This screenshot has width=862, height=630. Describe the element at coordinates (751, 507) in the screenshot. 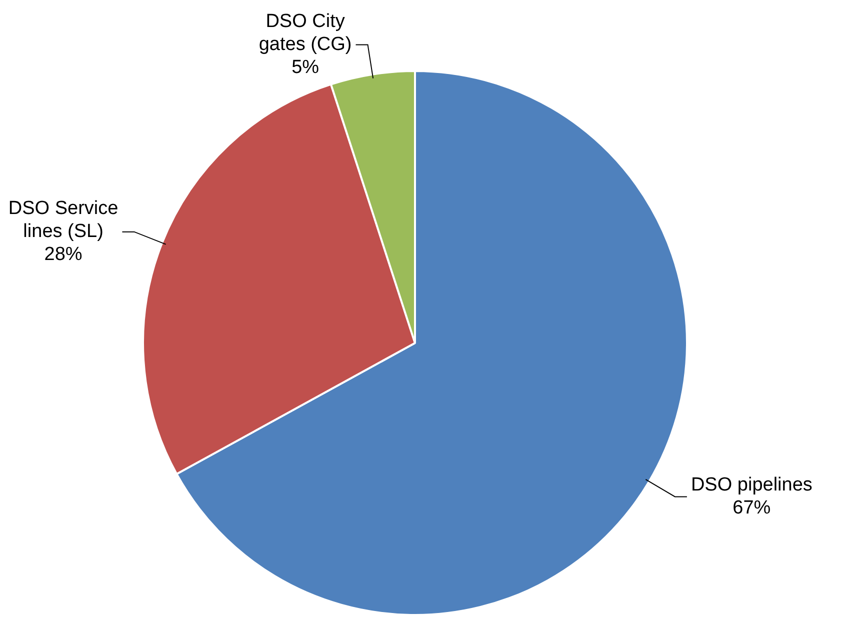

I see `data-label: 67%` at that location.